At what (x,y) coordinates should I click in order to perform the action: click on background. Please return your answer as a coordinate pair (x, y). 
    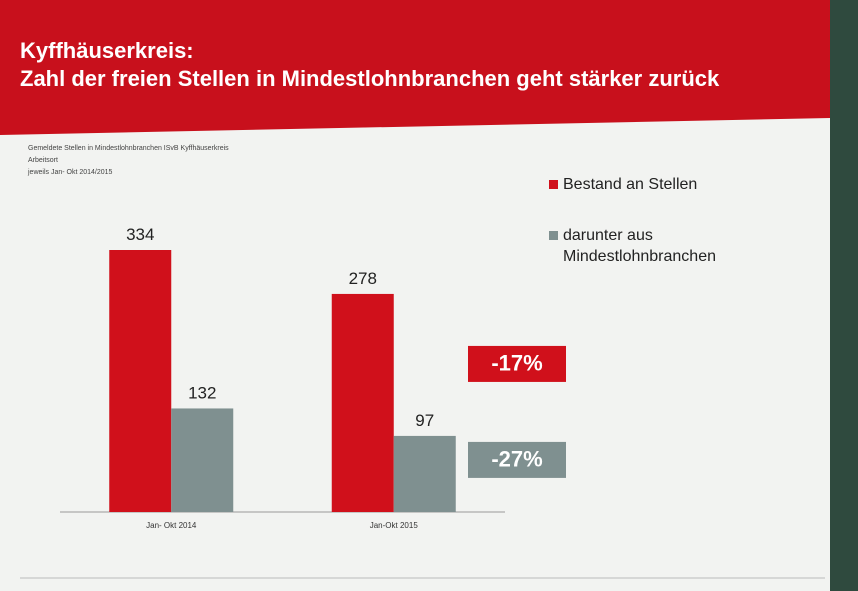
    Looking at the image, I should click on (844, 295).